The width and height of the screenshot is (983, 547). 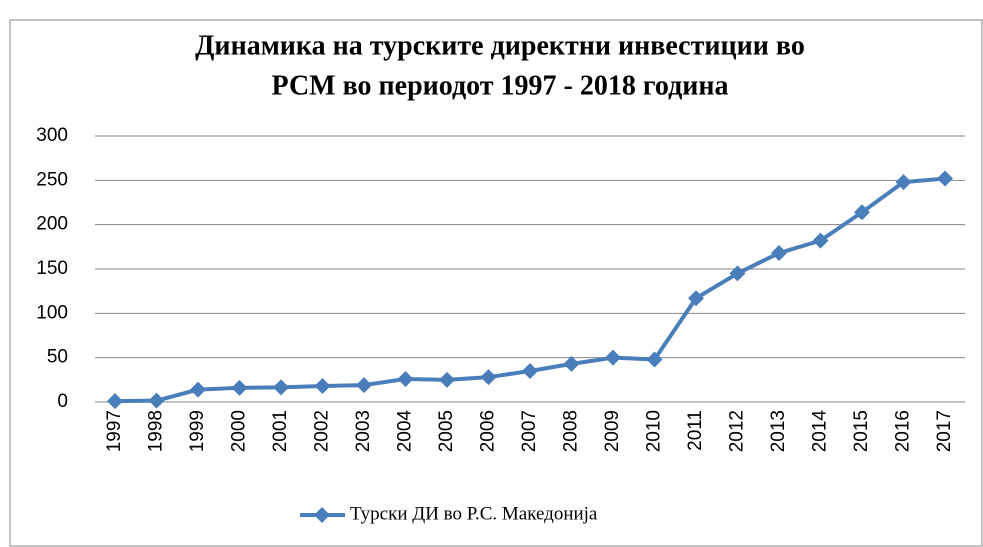 What do you see at coordinates (944, 431) in the screenshot?
I see `x-tick-label: 2017` at bounding box center [944, 431].